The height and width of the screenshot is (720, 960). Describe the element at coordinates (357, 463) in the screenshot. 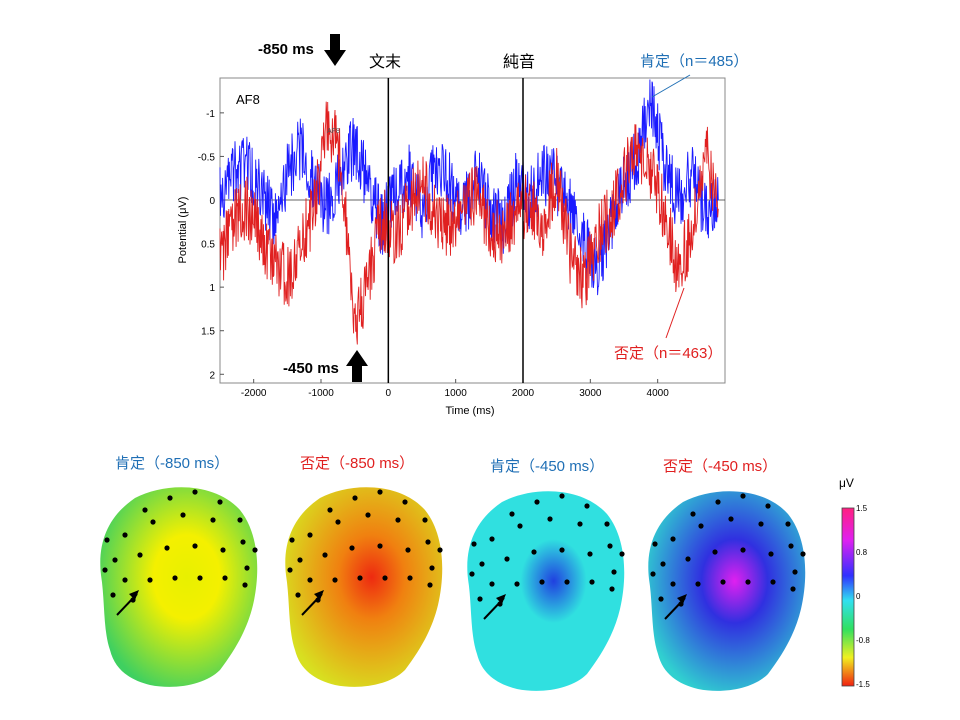

I see `topomap-label-2: 否定（-850 ms）` at that location.